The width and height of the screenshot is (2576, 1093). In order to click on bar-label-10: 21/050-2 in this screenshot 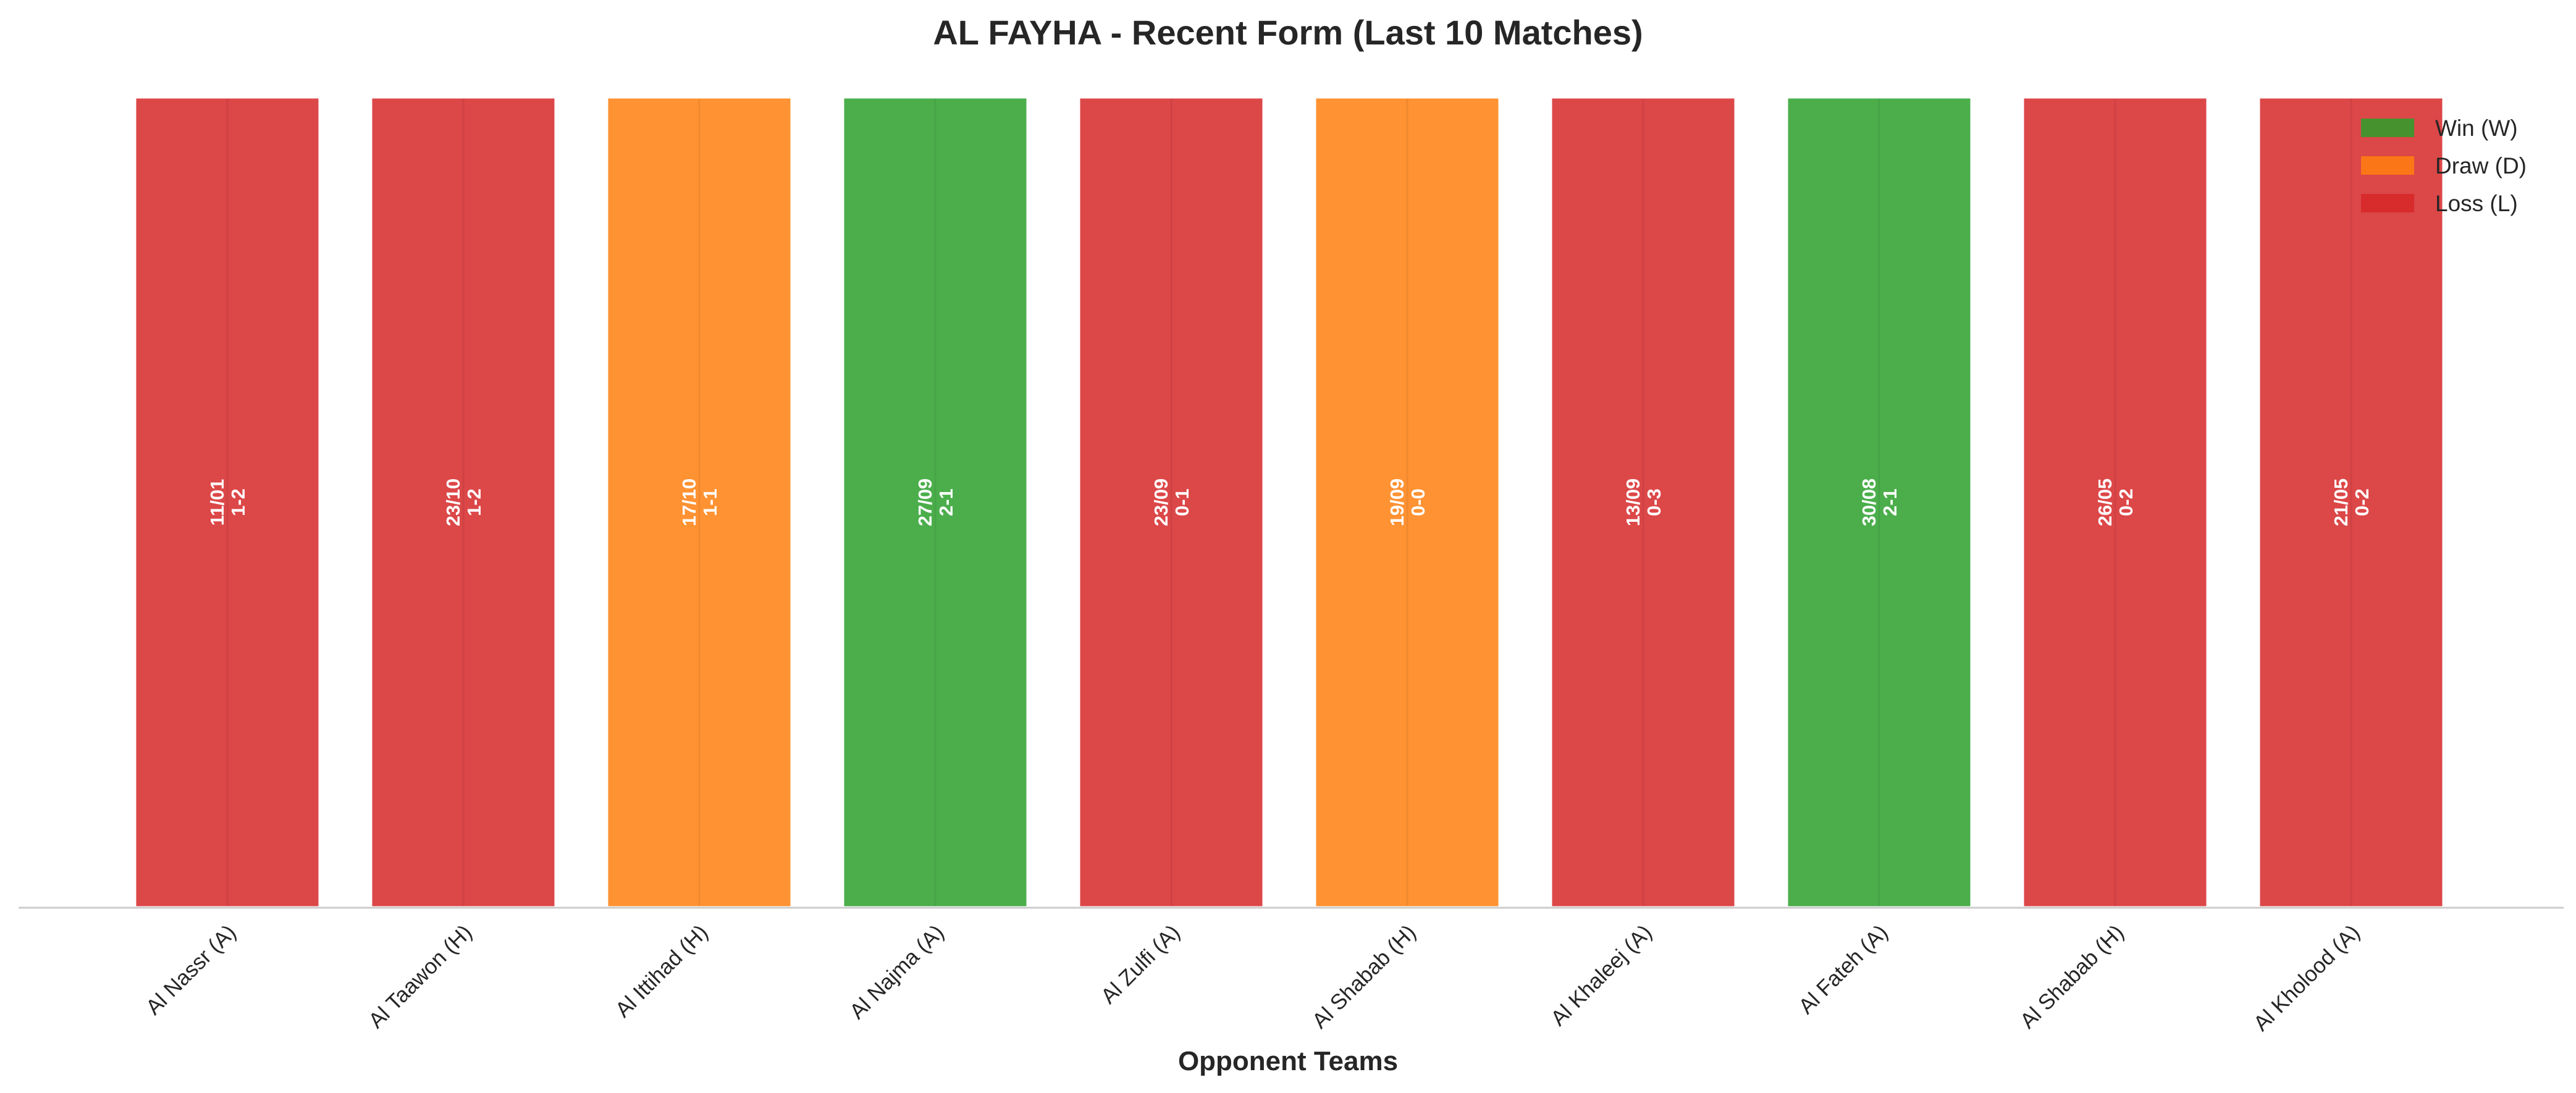, I will do `click(2351, 503)`.